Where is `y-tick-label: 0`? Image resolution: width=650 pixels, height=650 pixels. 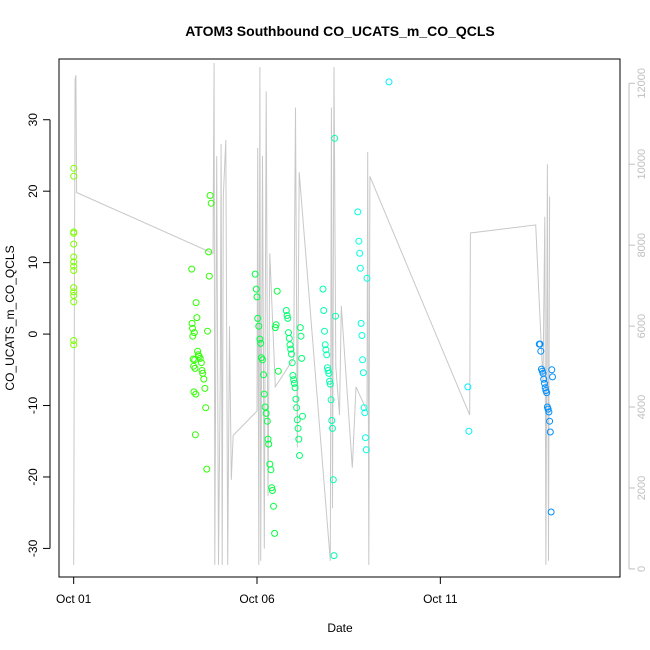
y-tick-label: 0 is located at coordinates (33, 333).